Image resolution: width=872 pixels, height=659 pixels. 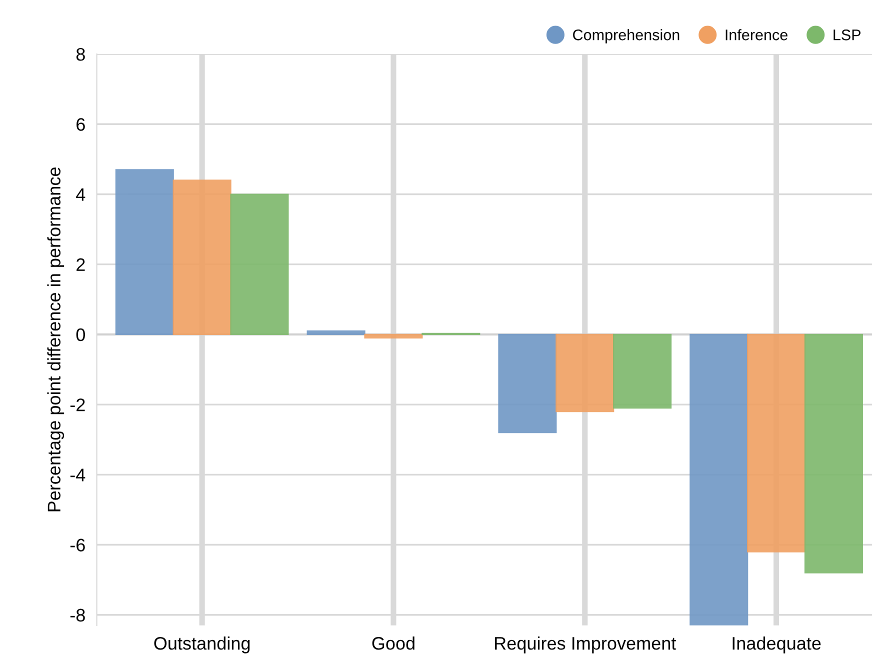 I want to click on y-tick-label: -4, so click(x=78, y=475).